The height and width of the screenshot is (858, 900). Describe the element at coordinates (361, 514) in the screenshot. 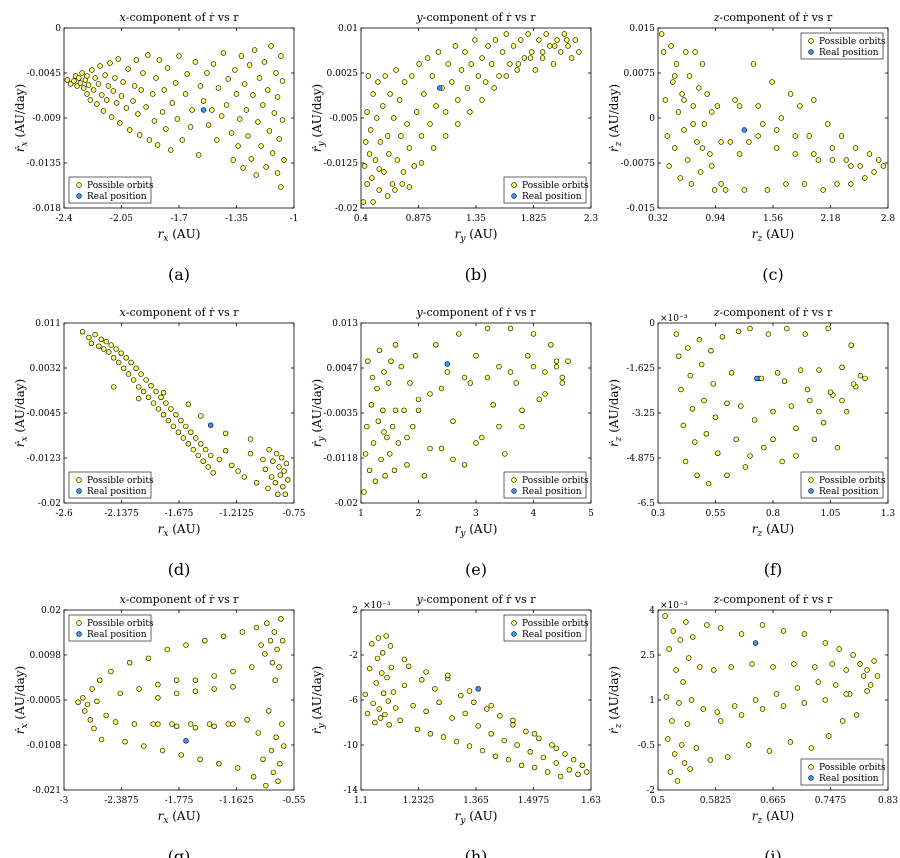

I see `x-tick-label: 1` at that location.